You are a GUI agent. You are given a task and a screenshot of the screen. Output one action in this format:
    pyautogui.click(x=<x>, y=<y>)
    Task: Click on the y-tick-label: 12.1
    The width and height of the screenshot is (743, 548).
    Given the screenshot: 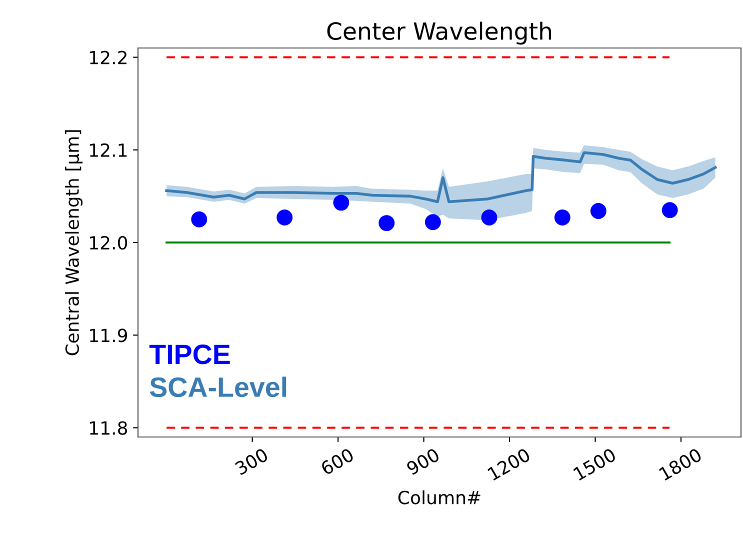 What is the action you would take?
    pyautogui.click(x=108, y=150)
    